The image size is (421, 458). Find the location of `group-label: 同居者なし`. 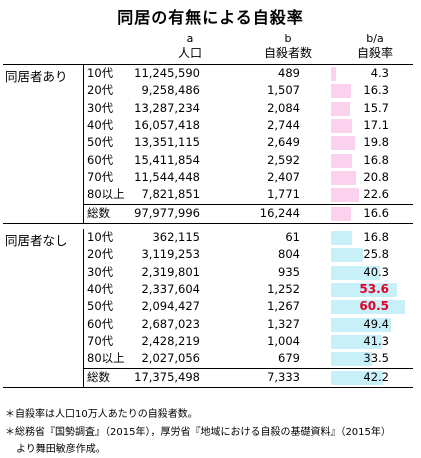

group-label: 同居者なし is located at coordinates (36, 240).